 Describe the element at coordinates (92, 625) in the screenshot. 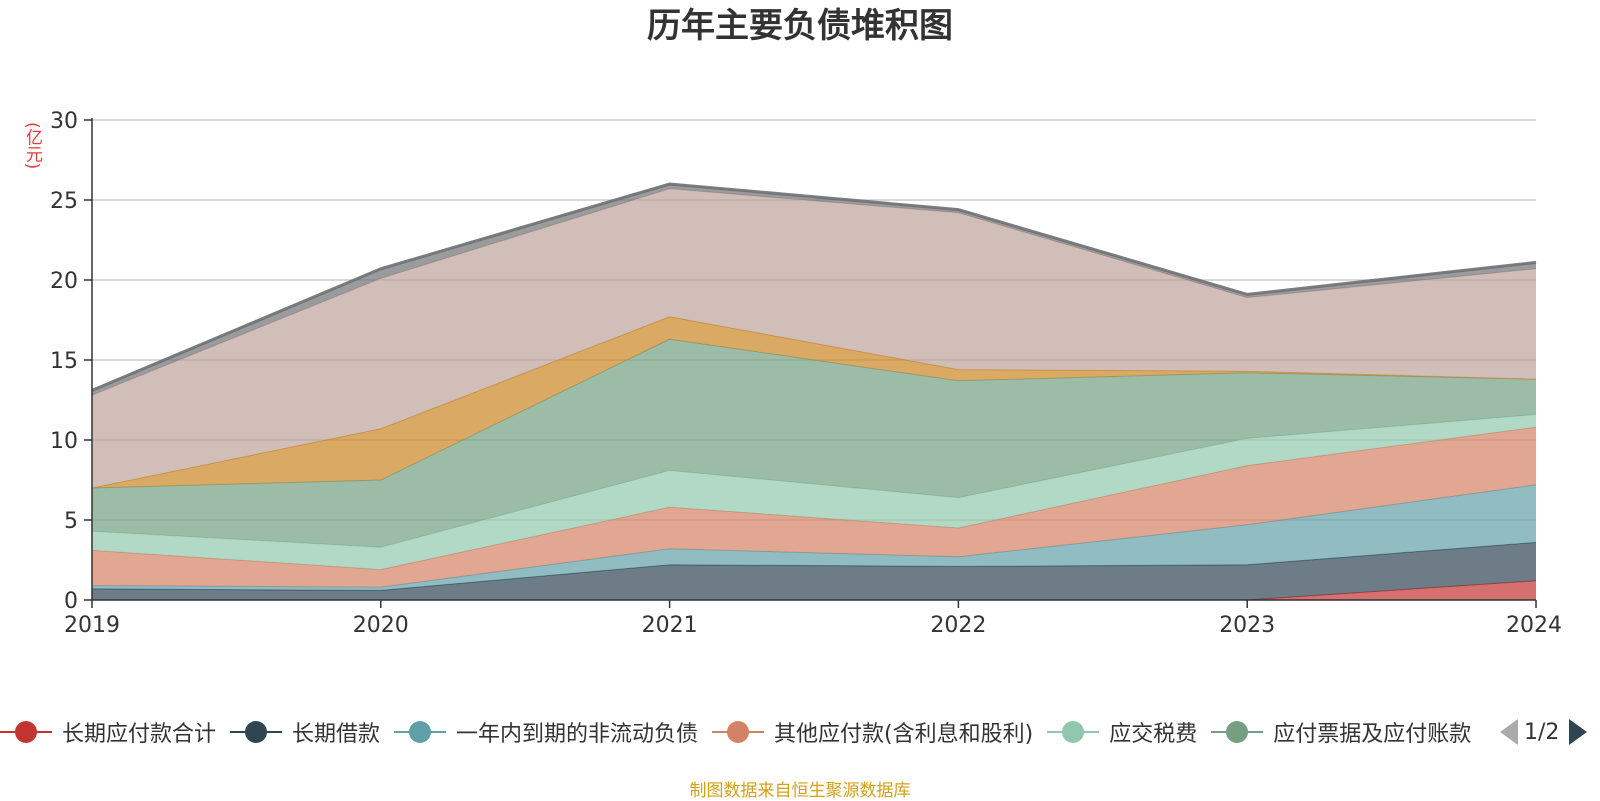

I see `x-tick-label: 2019` at that location.